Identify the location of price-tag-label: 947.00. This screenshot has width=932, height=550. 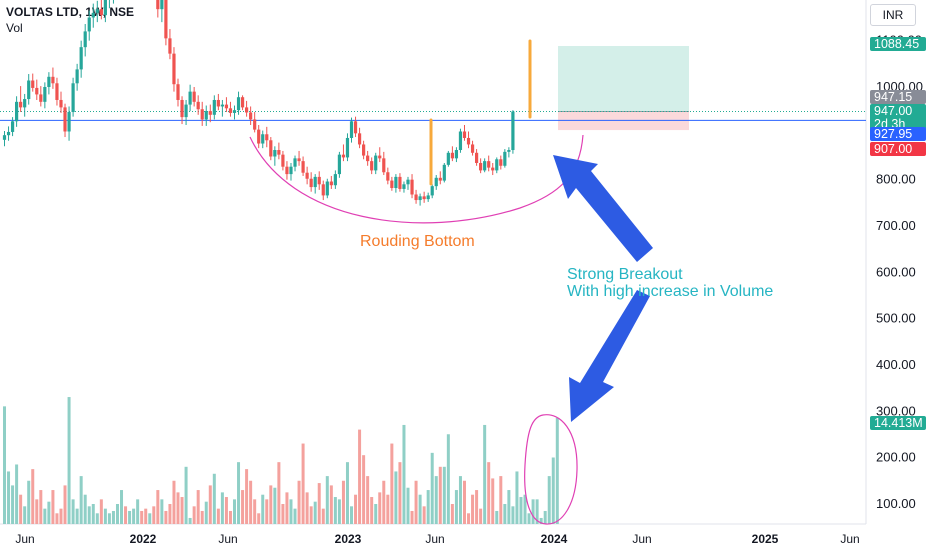
(893, 111).